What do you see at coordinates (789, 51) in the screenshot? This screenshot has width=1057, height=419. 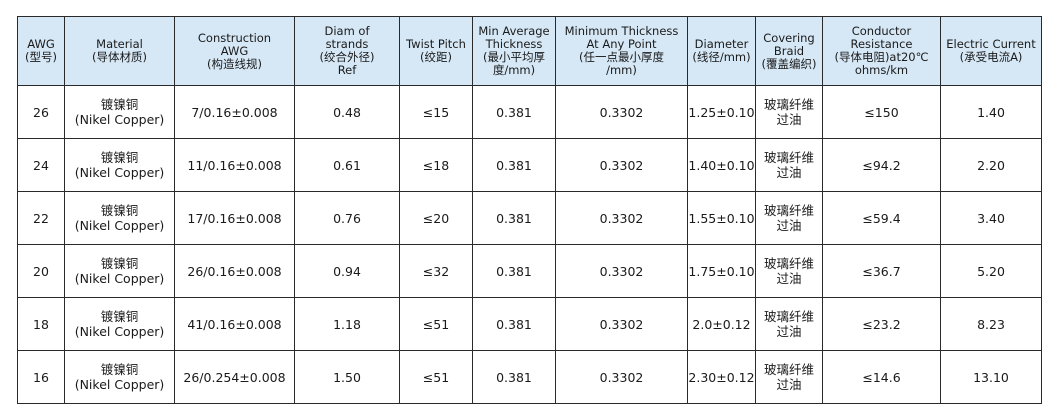 I see `header-covering-braid: Covering Braid (覆盖编织)` at bounding box center [789, 51].